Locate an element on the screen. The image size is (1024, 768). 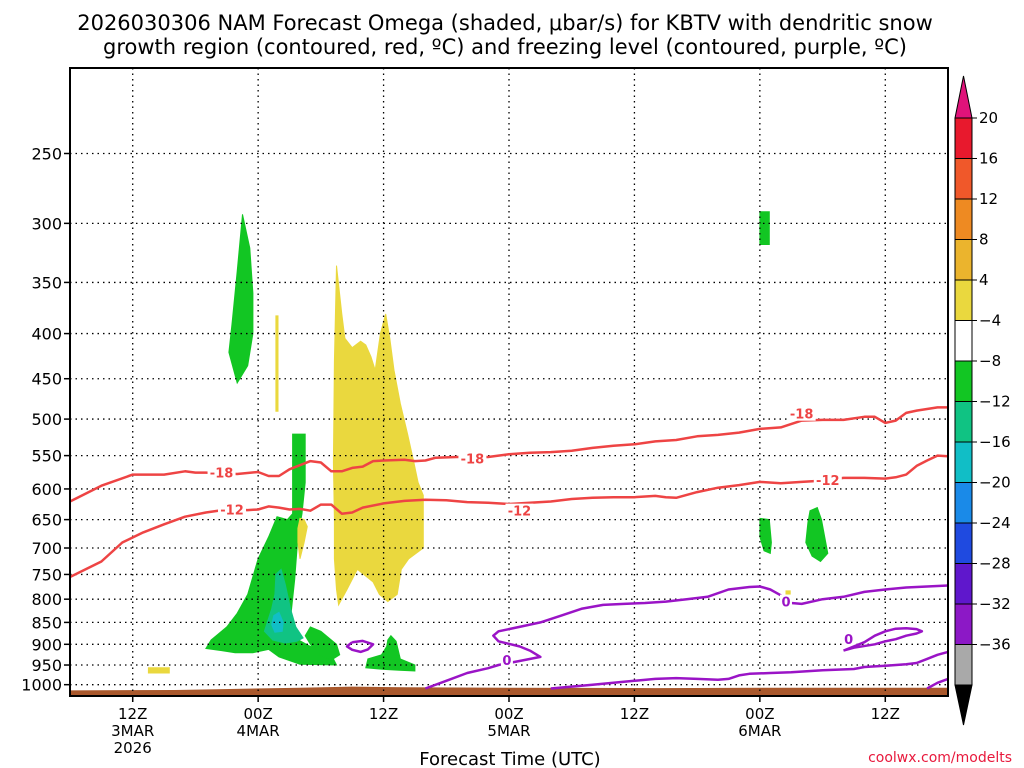
colorbar: 20 16 12 8 4 −4 −8 −12 −16 −20 −24 −28 −32 −36 is located at coordinates (982, 400).